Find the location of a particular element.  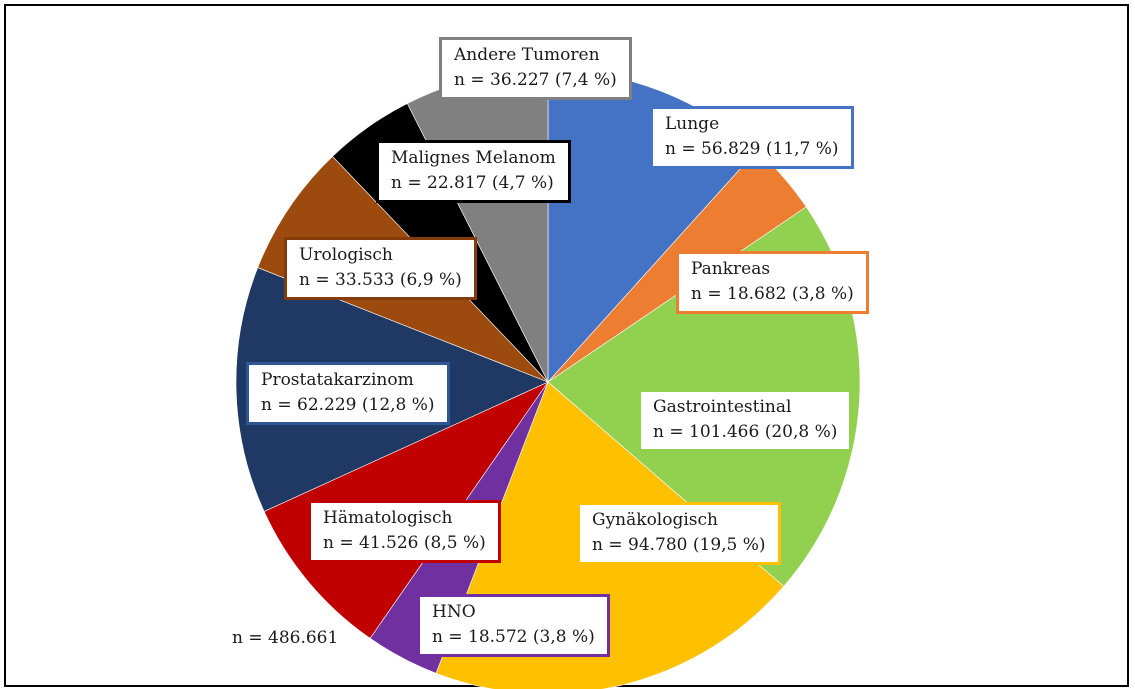

label-gynaekologisch: Gynäkologisch n = 94.780 (19,5 %) is located at coordinates (679, 533).